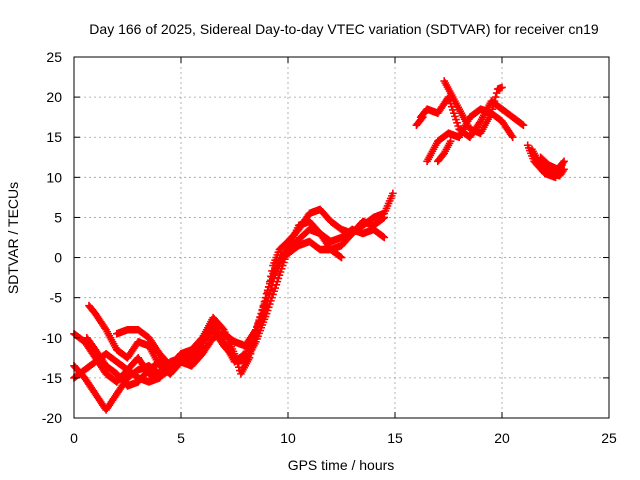  I want to click on y-tick-label: 0, so click(58, 258).